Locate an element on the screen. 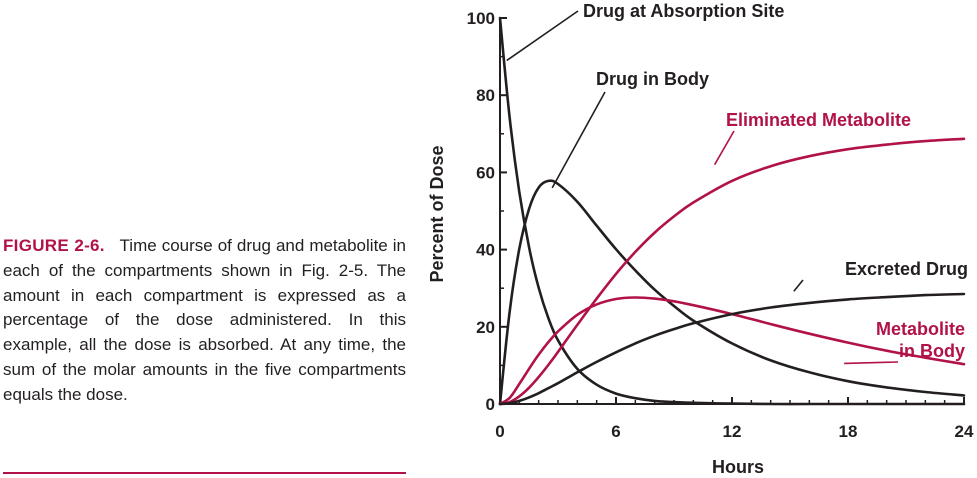  y-tick-label: 40 is located at coordinates (485, 250).